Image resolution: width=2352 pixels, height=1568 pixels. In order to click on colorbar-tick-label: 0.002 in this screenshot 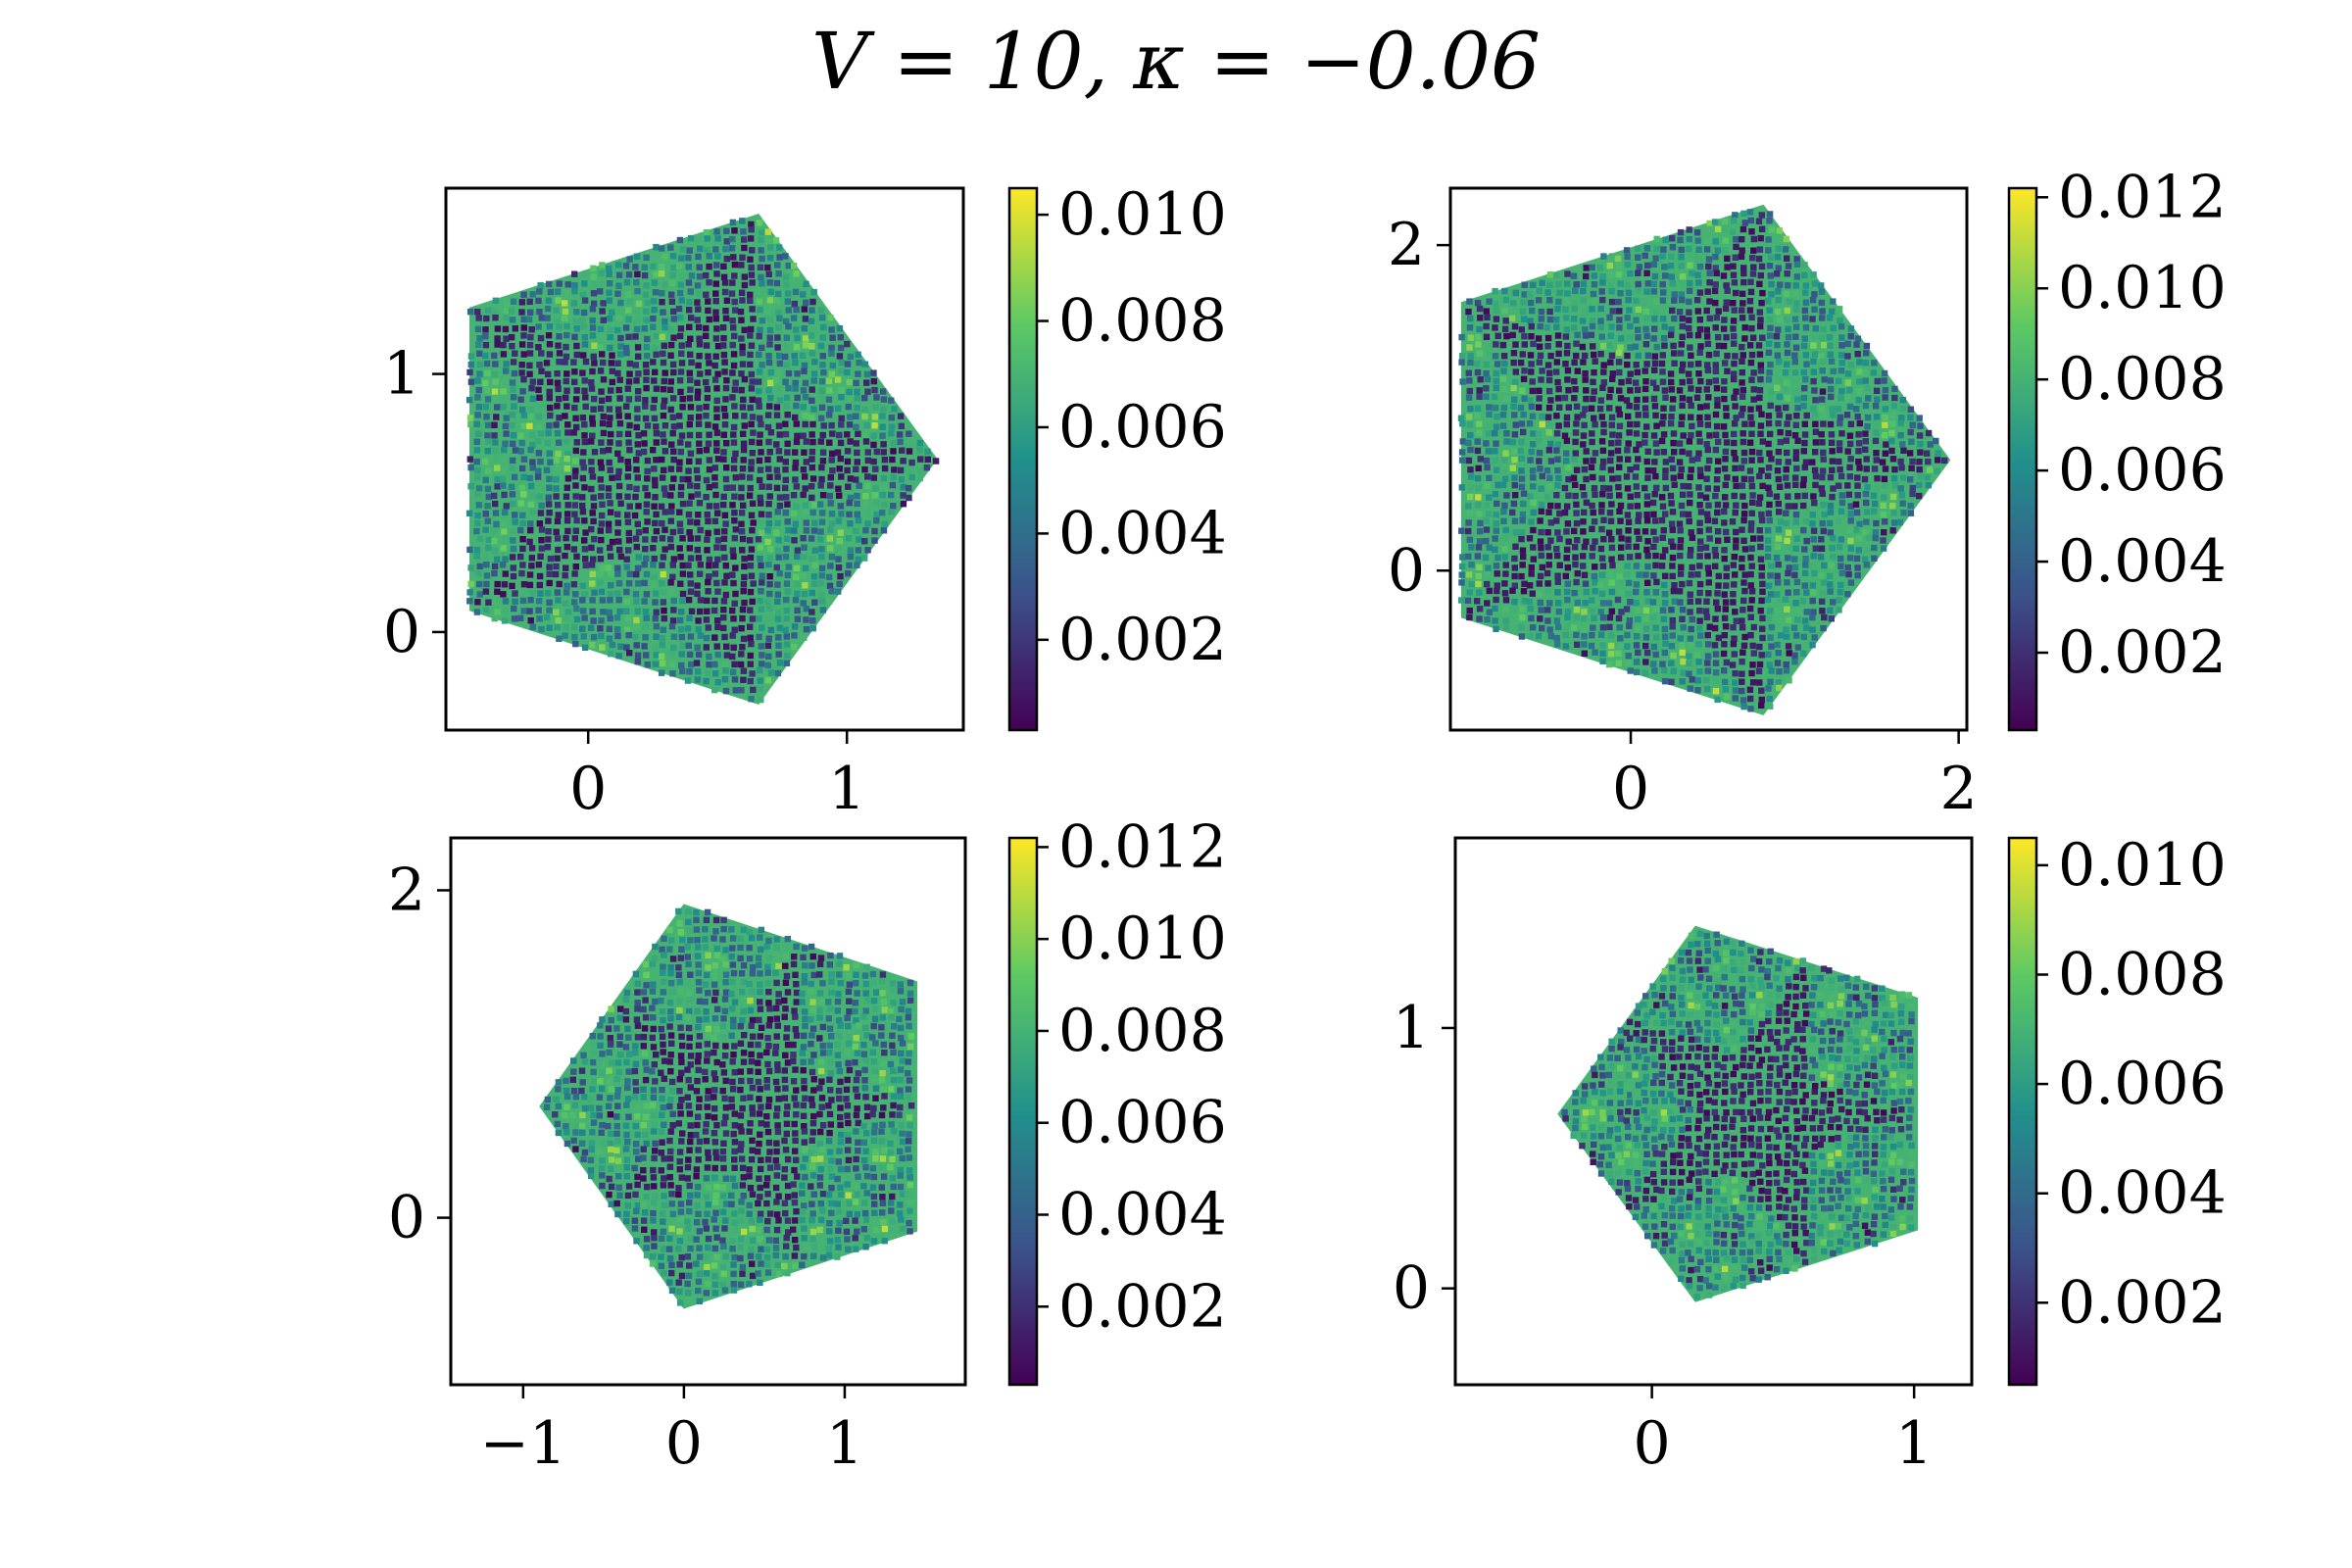, I will do `click(2142, 652)`.